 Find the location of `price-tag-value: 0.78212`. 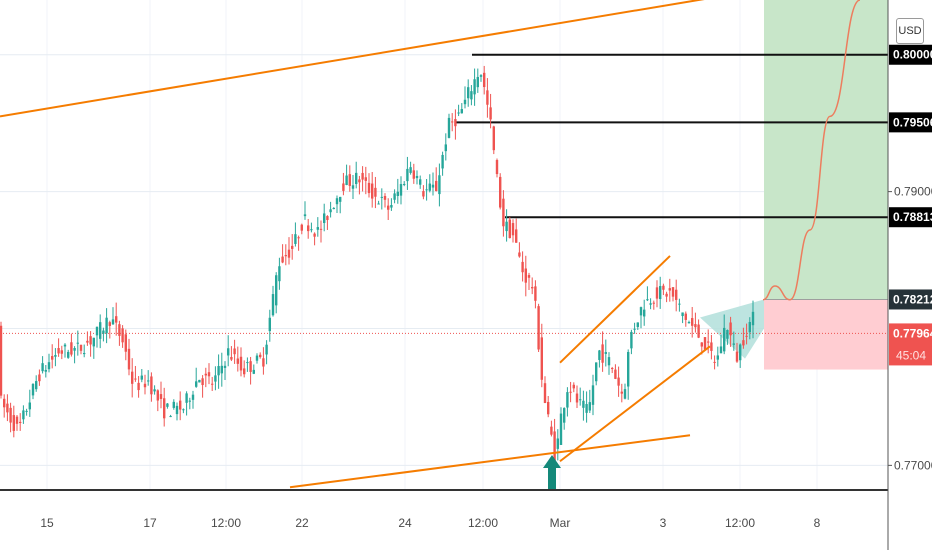

price-tag-value: 0.78212 is located at coordinates (912, 299).